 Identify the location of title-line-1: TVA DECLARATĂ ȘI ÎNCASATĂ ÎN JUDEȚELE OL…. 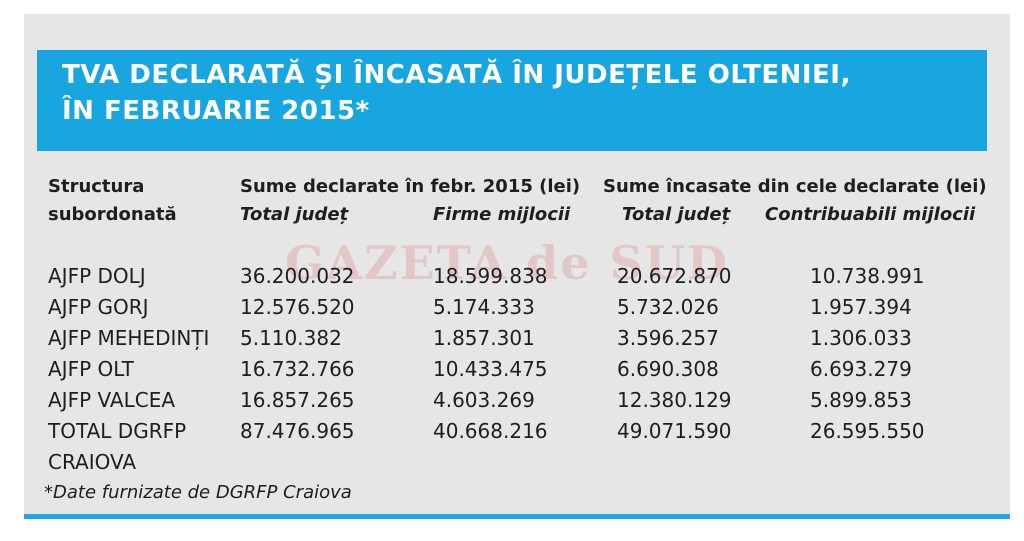
(456, 75).